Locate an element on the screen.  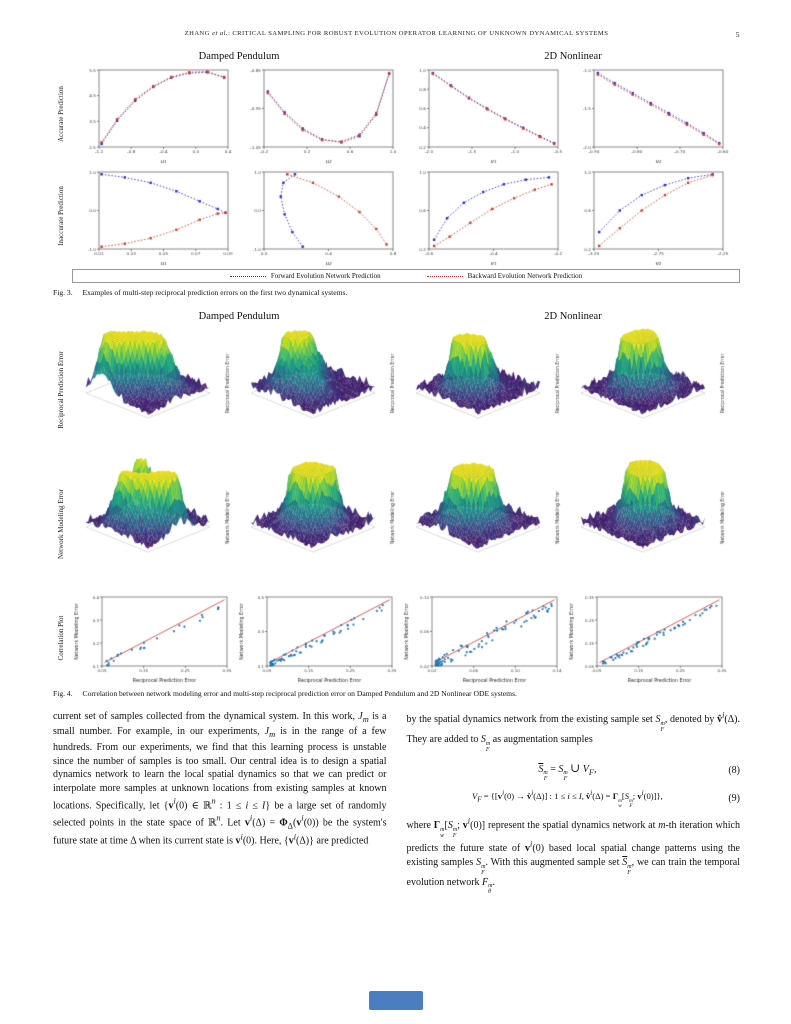
equation-8-number: (8) is located at coordinates (734, 771).